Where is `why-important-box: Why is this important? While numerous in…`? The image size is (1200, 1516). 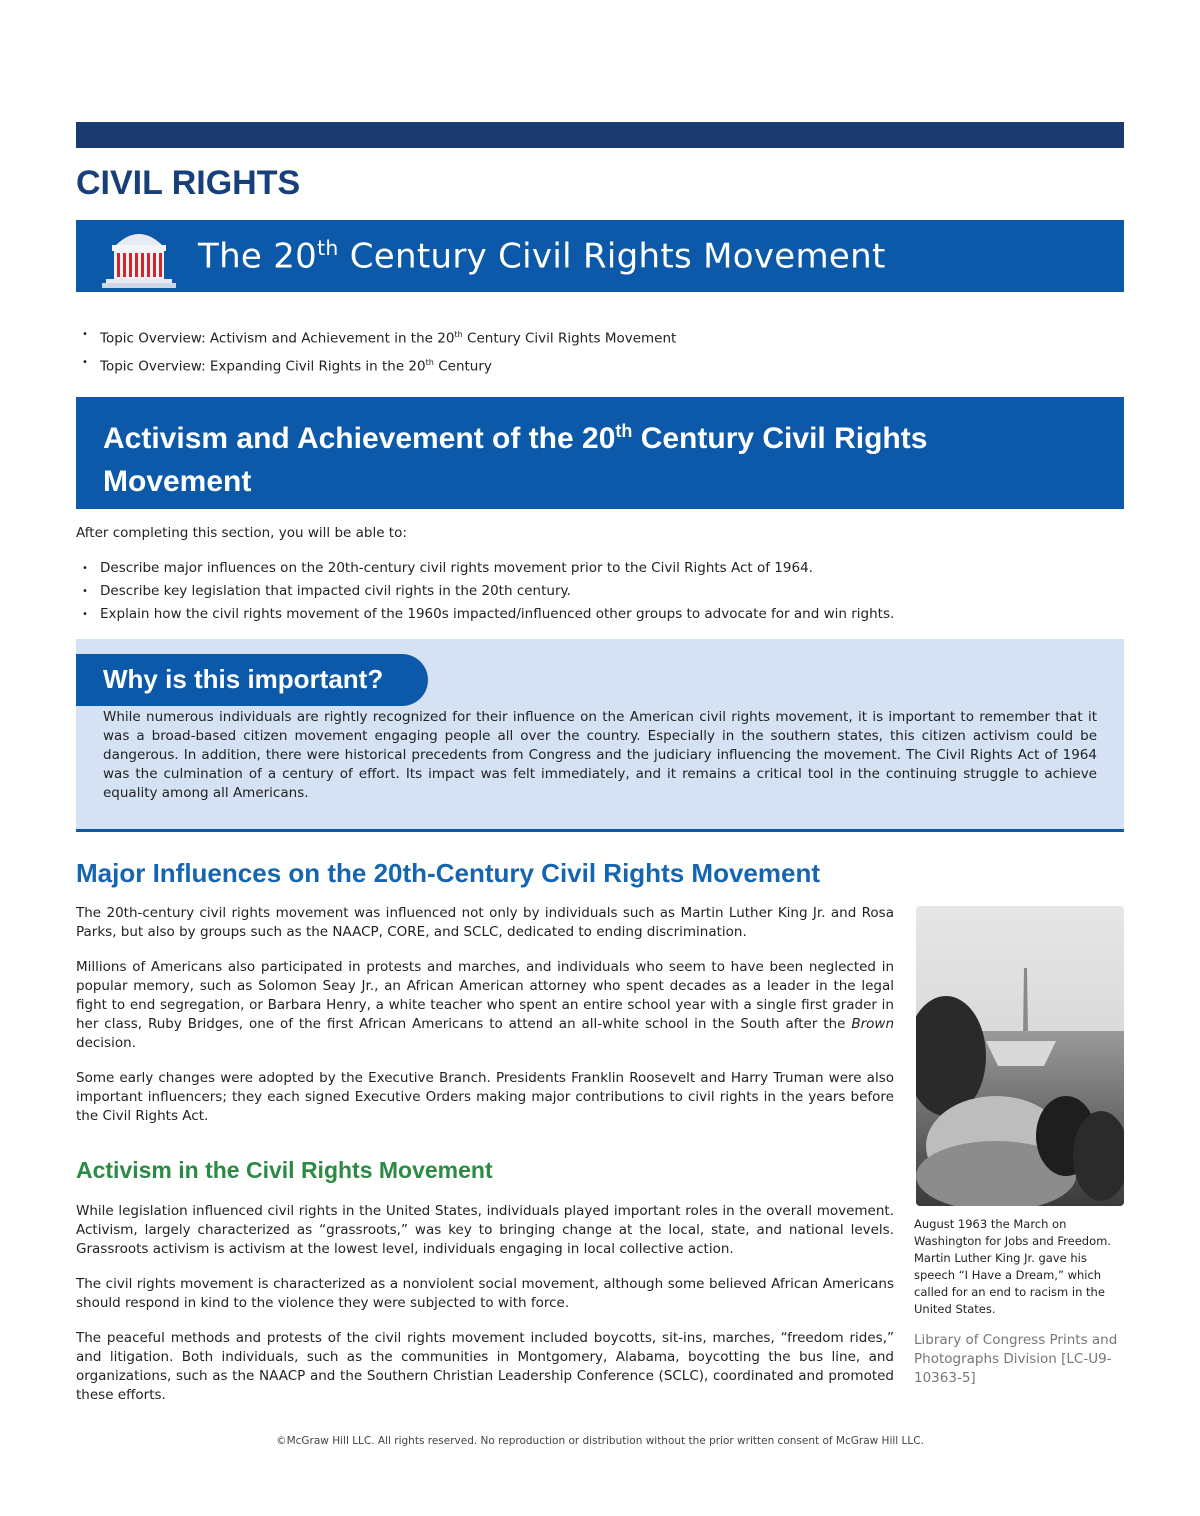
why-important-box: Why is this important? While numerous in… is located at coordinates (600, 735).